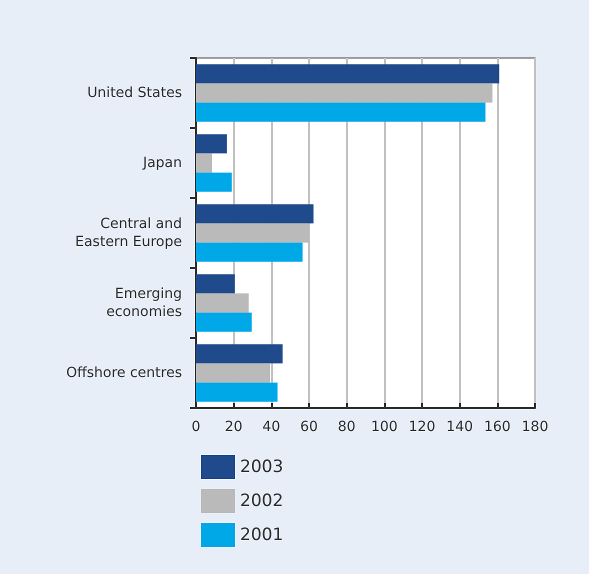  What do you see at coordinates (497, 427) in the screenshot?
I see `x-tick-label: 160` at bounding box center [497, 427].